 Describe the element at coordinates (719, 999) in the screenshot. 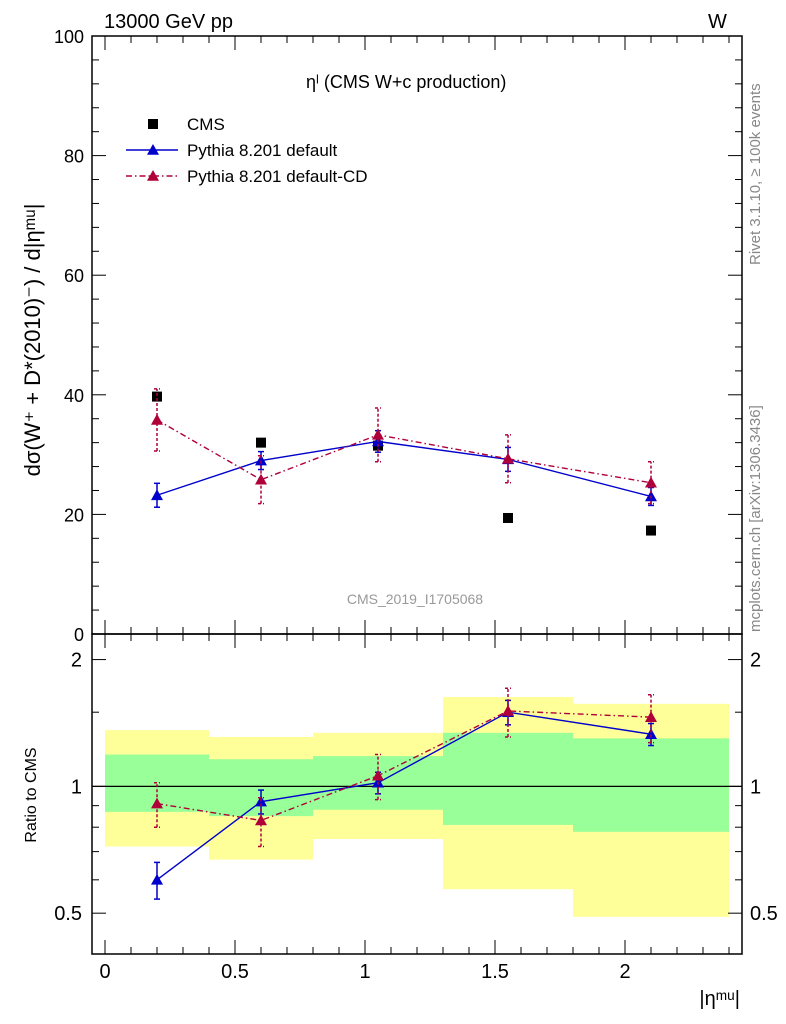

I see `x-axis-label: |ηᵐᵘ|` at that location.